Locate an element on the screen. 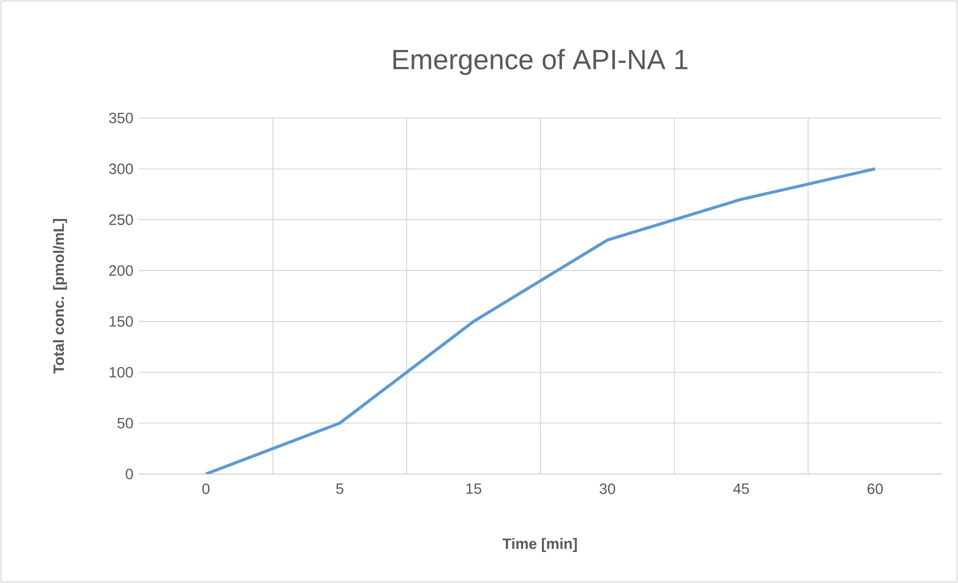 This screenshot has height=583, width=958. x-tick-label: 15 is located at coordinates (474, 489).